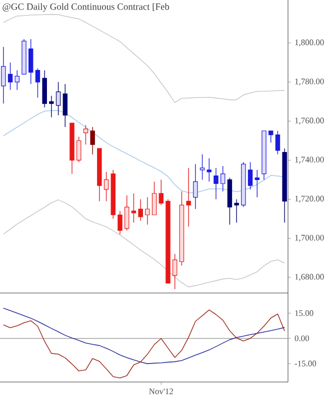 The height and width of the screenshot is (400, 332). Describe the element at coordinates (309, 199) in the screenshot. I see `y-tick-label: 1,720.00` at that location.